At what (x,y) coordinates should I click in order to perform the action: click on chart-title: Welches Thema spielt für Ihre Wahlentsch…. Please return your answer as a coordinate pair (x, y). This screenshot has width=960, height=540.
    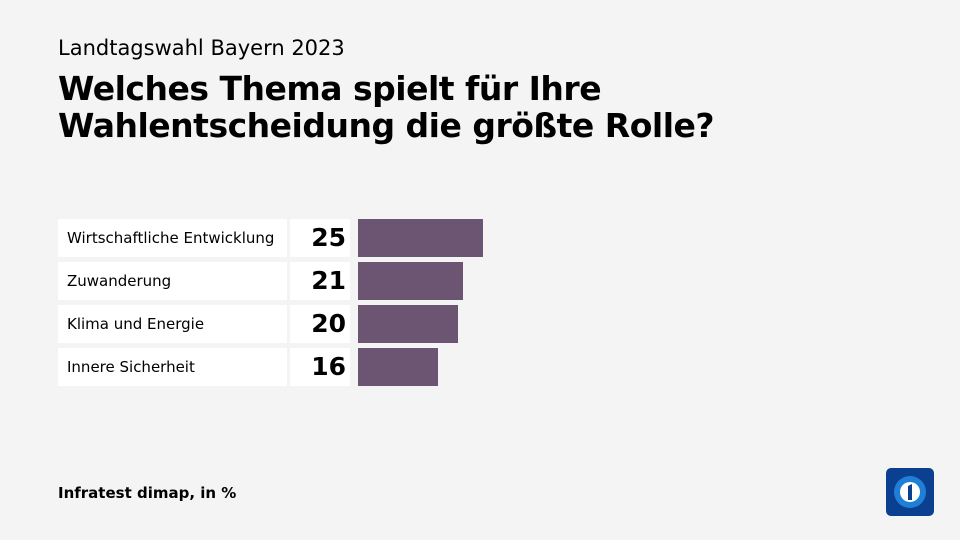
    Looking at the image, I should click on (386, 107).